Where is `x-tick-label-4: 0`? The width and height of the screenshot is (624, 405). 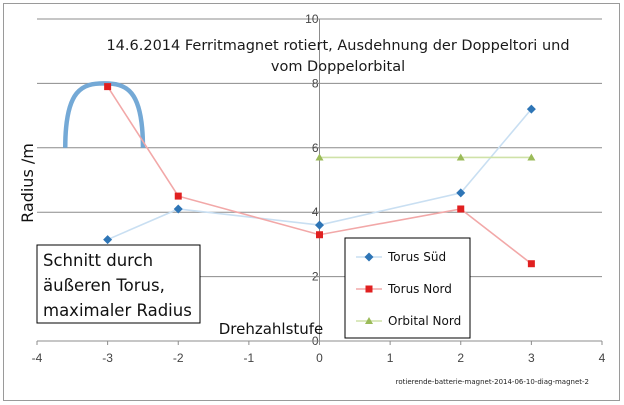 x-tick-label-4: 0 is located at coordinates (319, 358).